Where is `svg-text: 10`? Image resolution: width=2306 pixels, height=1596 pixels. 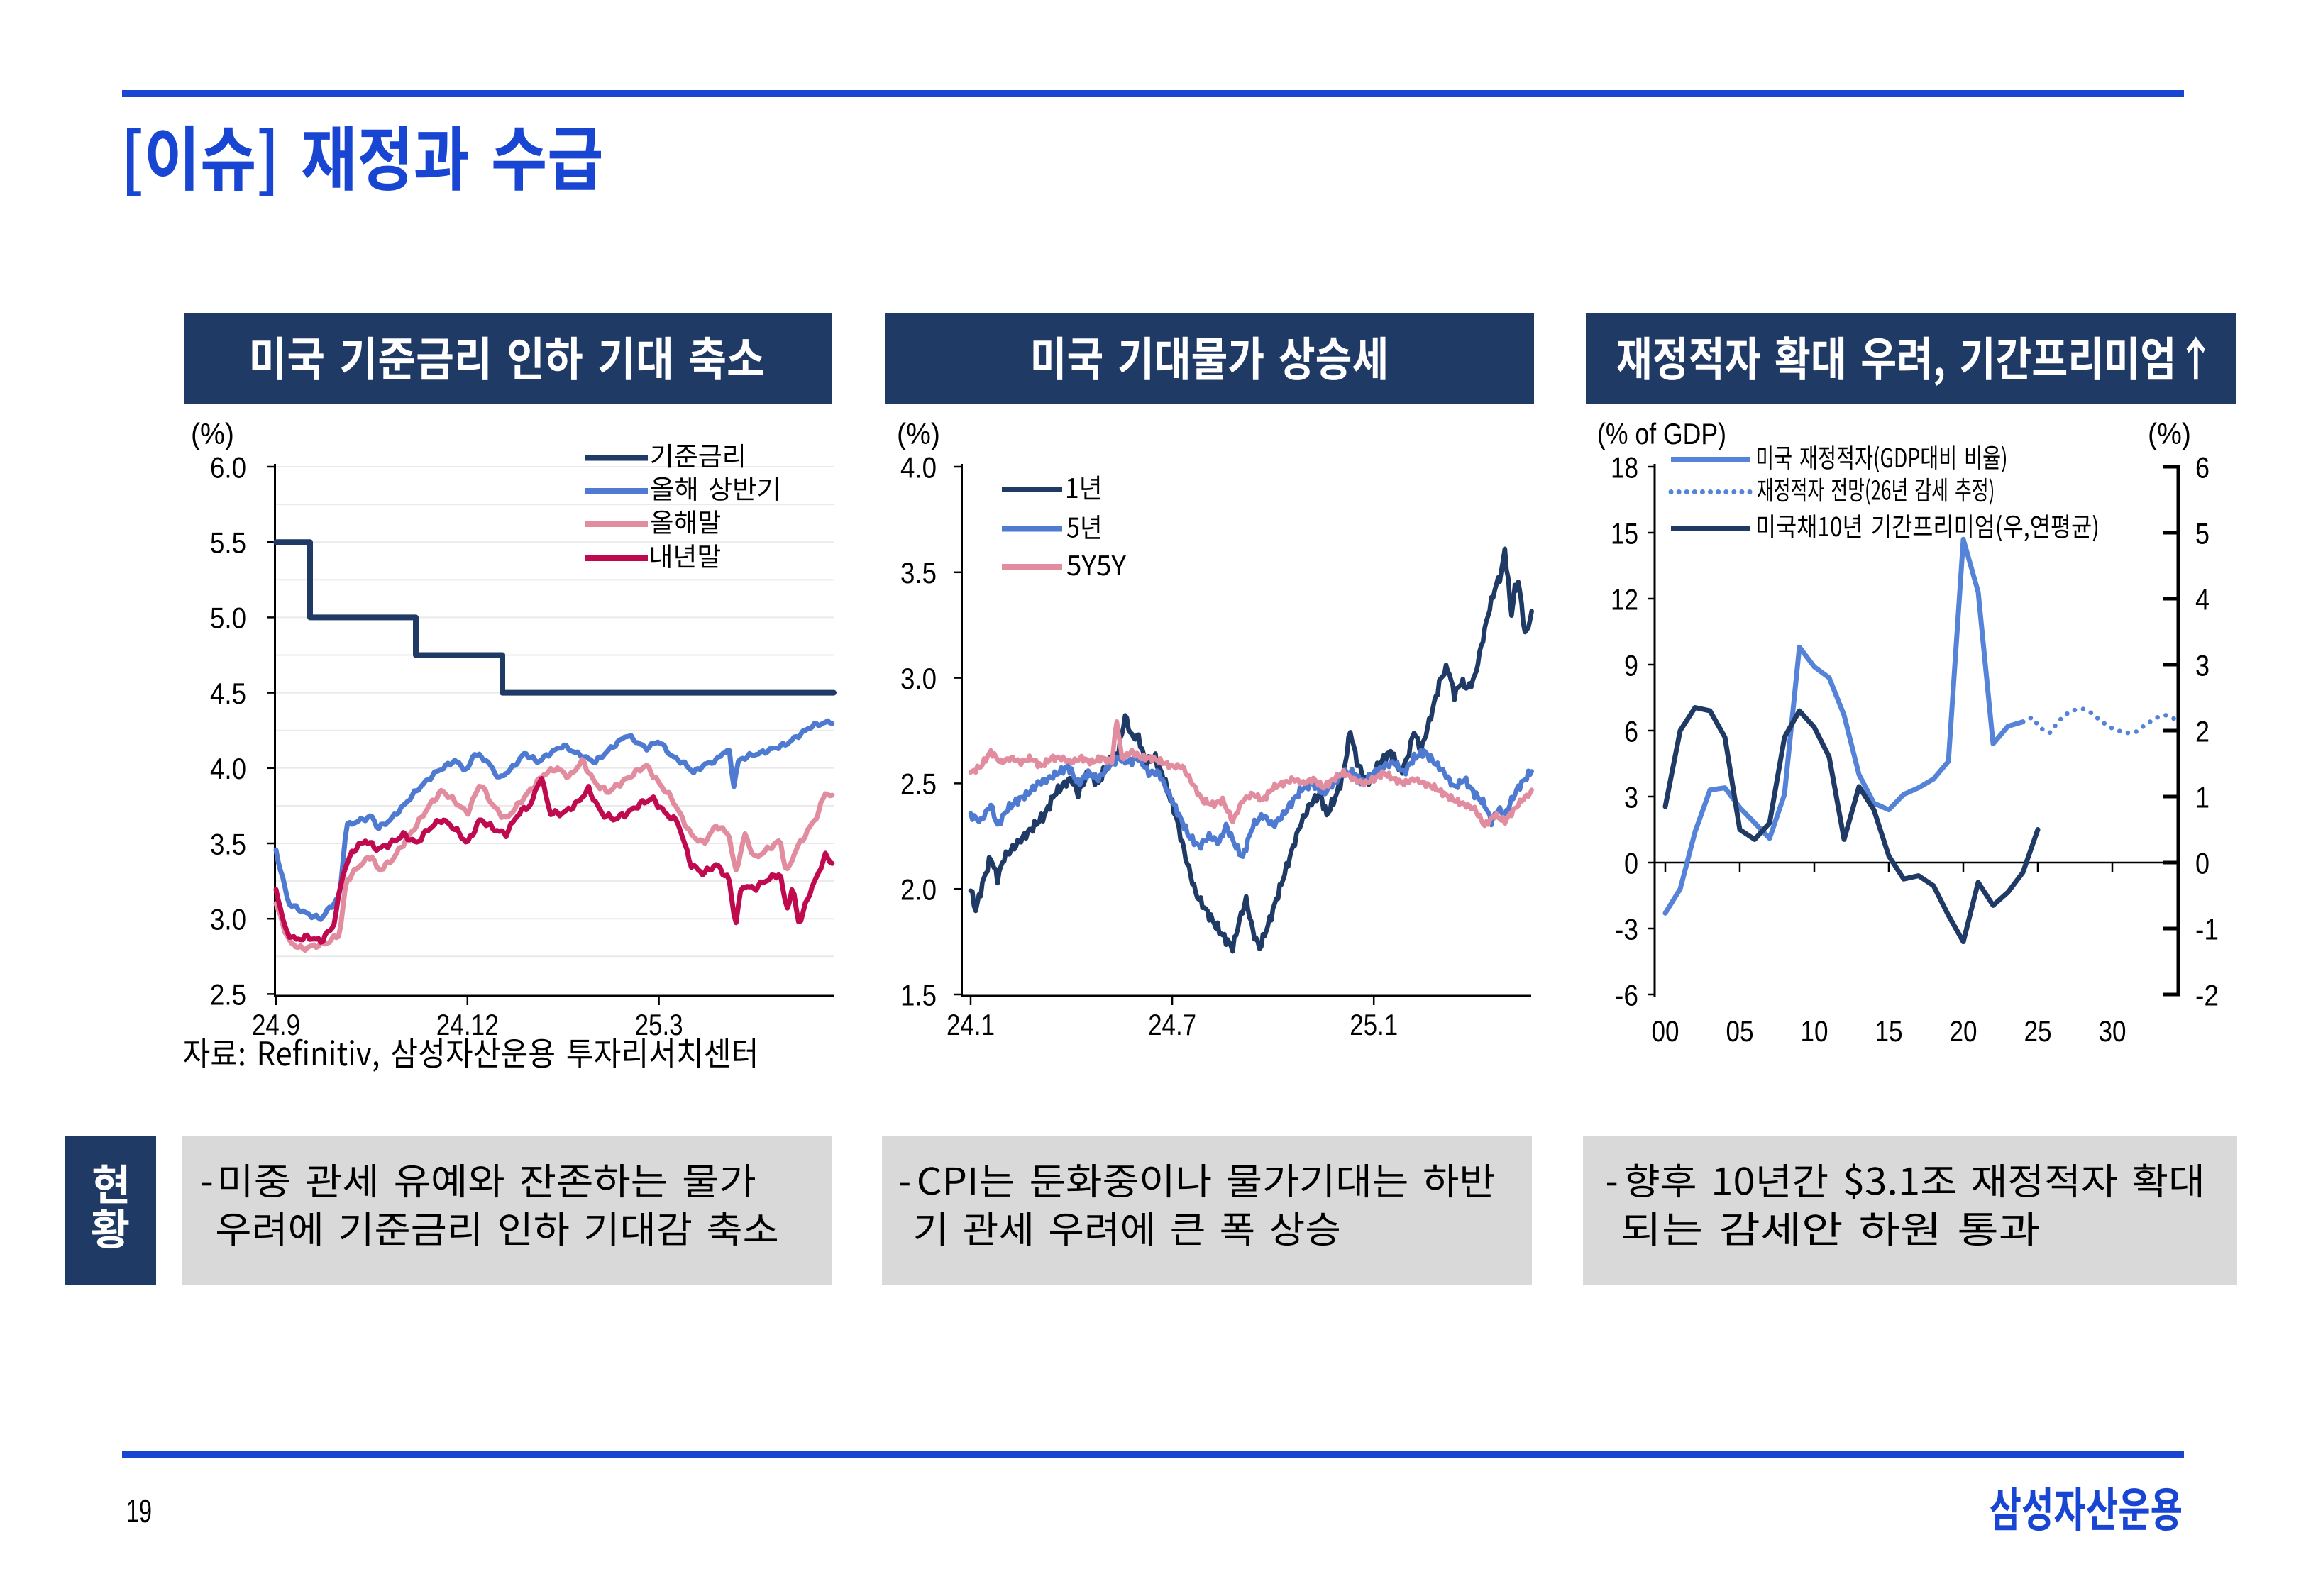 svg-text: 10 is located at coordinates (1814, 1031).